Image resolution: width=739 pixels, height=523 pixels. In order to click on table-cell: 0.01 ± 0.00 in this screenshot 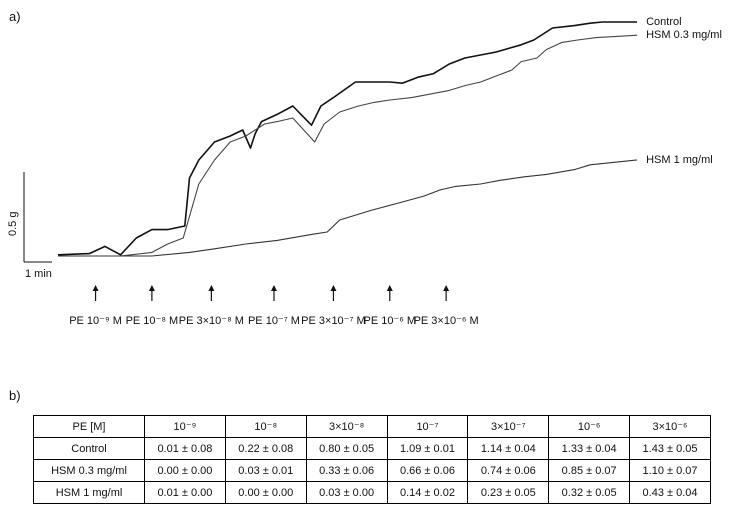, I will do `click(185, 492)`.